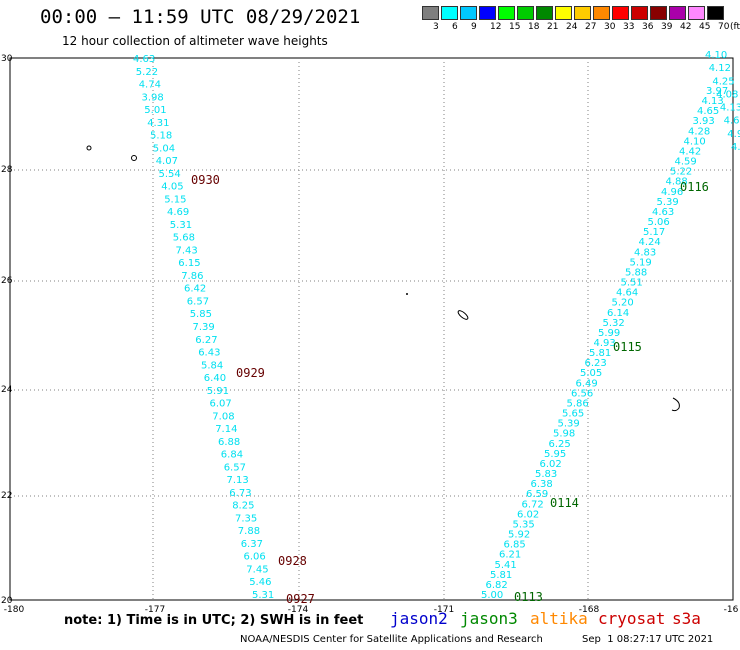 The width and height of the screenshot is (740, 650). I want to click on swh-value: 6.56, so click(582, 393).